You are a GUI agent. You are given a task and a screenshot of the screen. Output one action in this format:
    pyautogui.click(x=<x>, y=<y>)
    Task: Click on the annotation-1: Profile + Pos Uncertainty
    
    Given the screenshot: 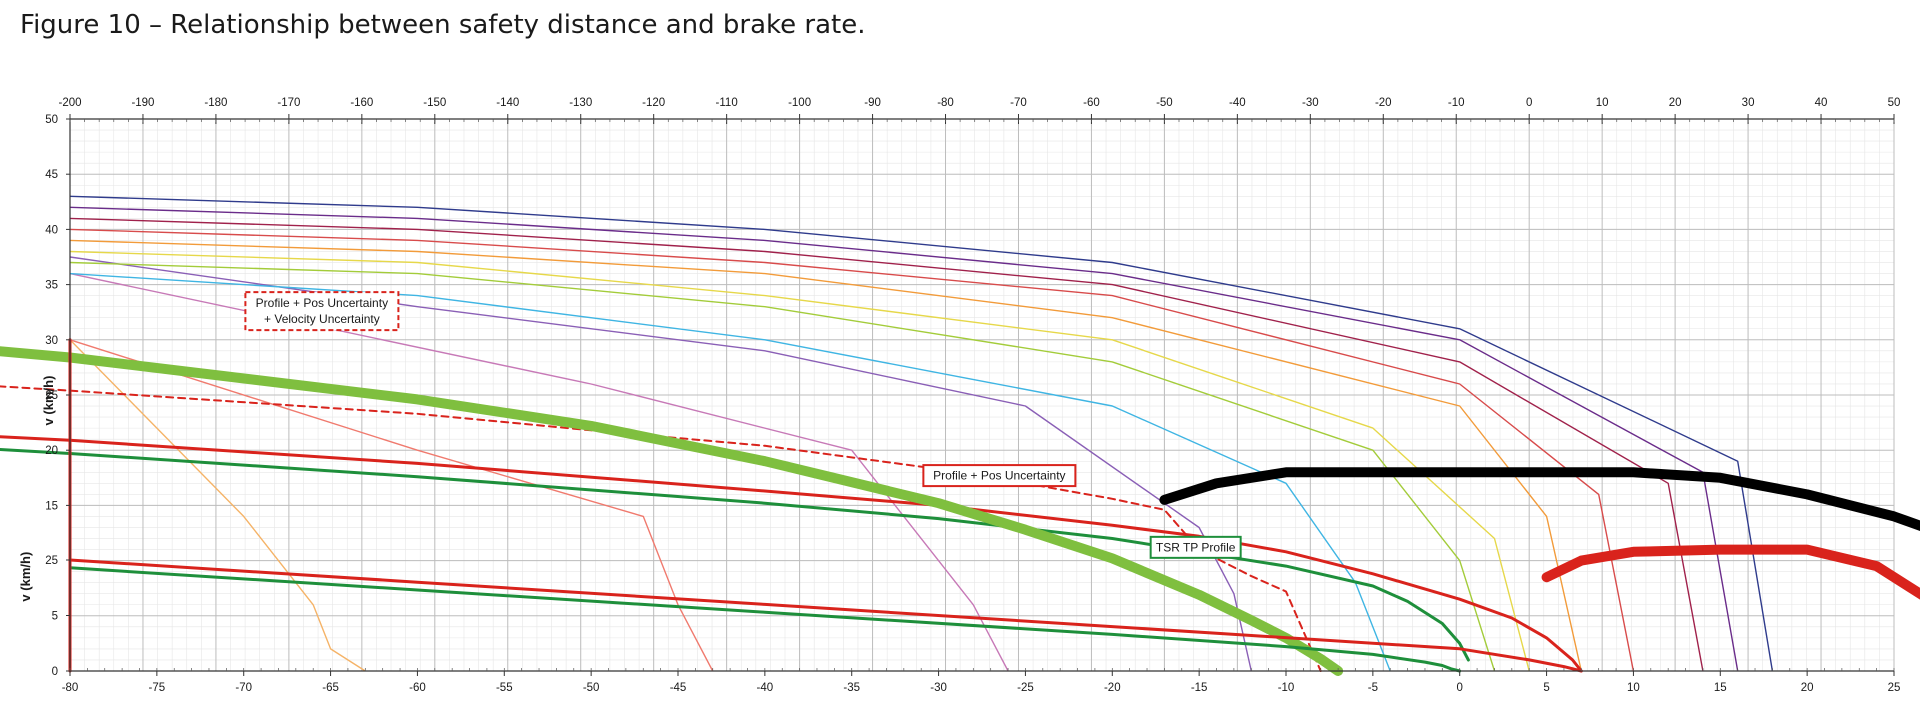 What is the action you would take?
    pyautogui.click(x=999, y=476)
    